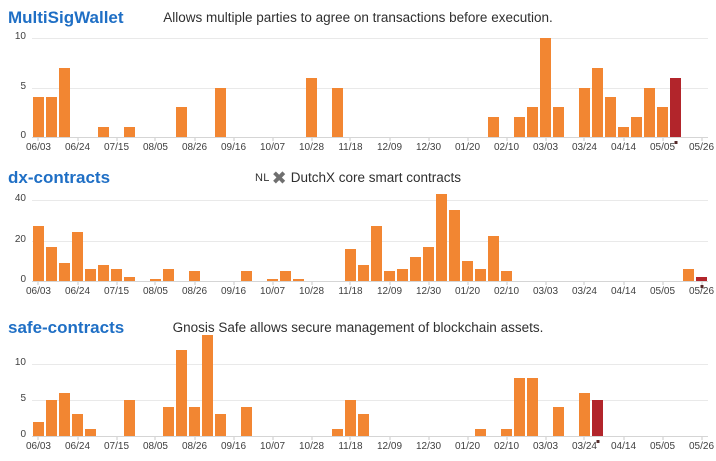  I want to click on bar-01/06, so click(441, 237).